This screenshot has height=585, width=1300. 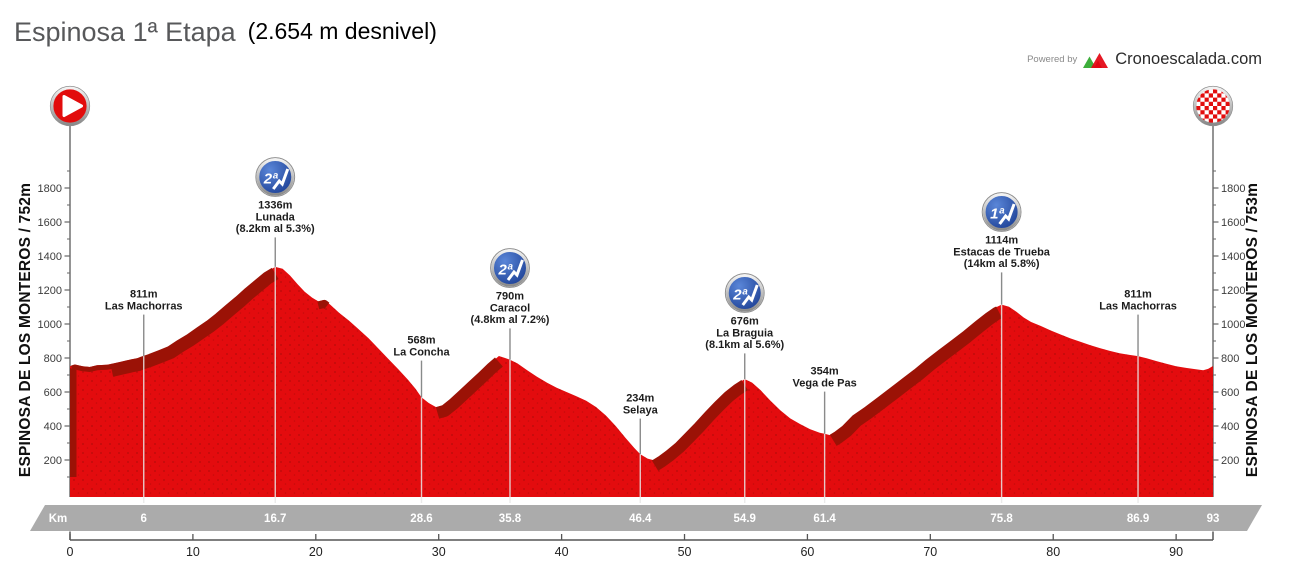 I want to click on start-marker-icon, so click(x=70, y=106).